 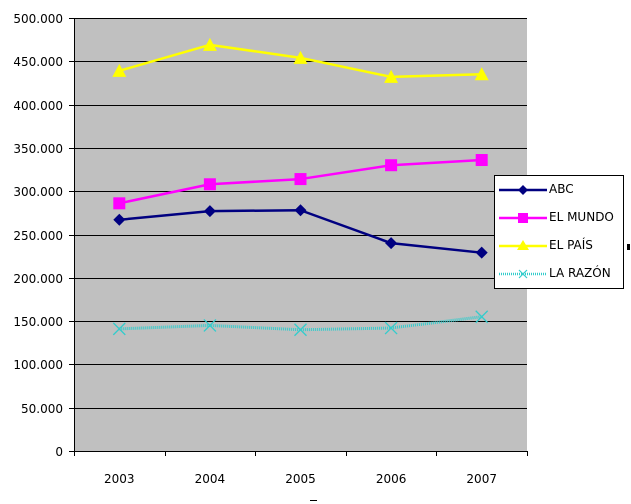 What do you see at coordinates (42, 409) in the screenshot?
I see `y-tick-label: 50.000` at bounding box center [42, 409].